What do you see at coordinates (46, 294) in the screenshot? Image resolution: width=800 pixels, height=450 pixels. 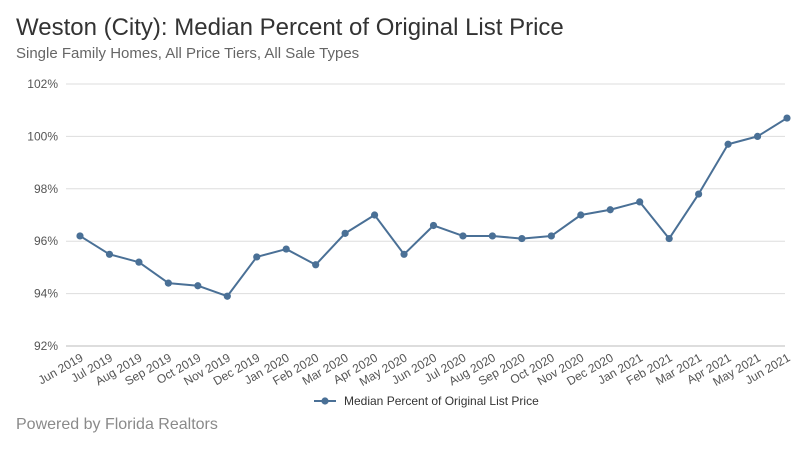 I see `y-tick-label: 94%` at bounding box center [46, 294].